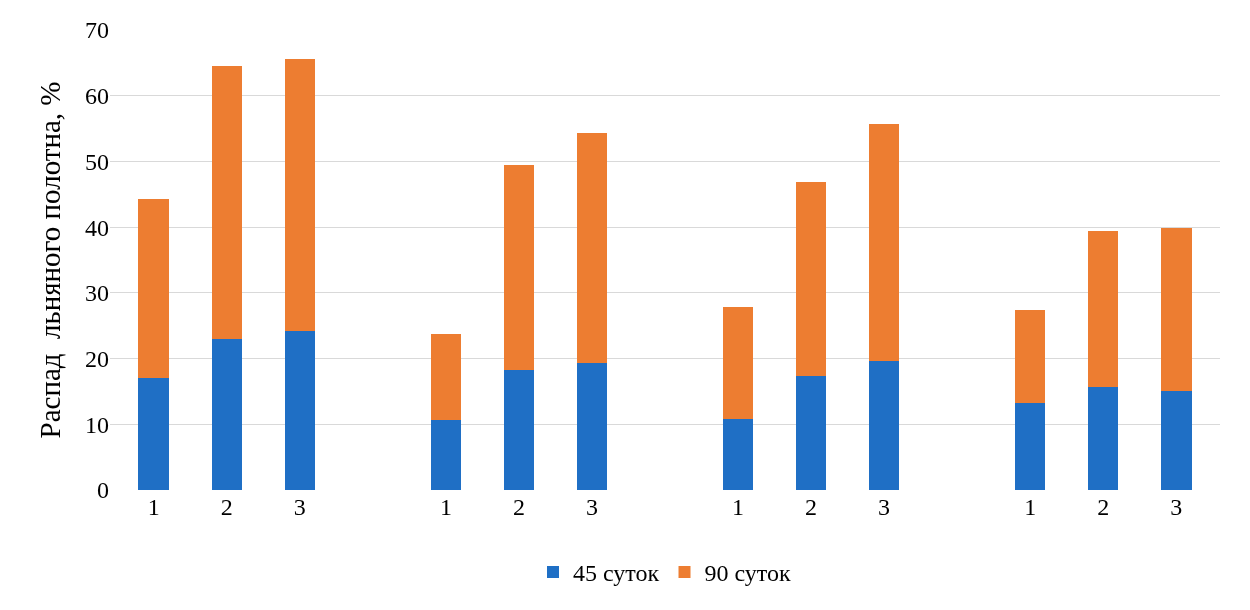 The height and width of the screenshot is (610, 1250). I want to click on y-tick-label: 50, so click(97, 161).